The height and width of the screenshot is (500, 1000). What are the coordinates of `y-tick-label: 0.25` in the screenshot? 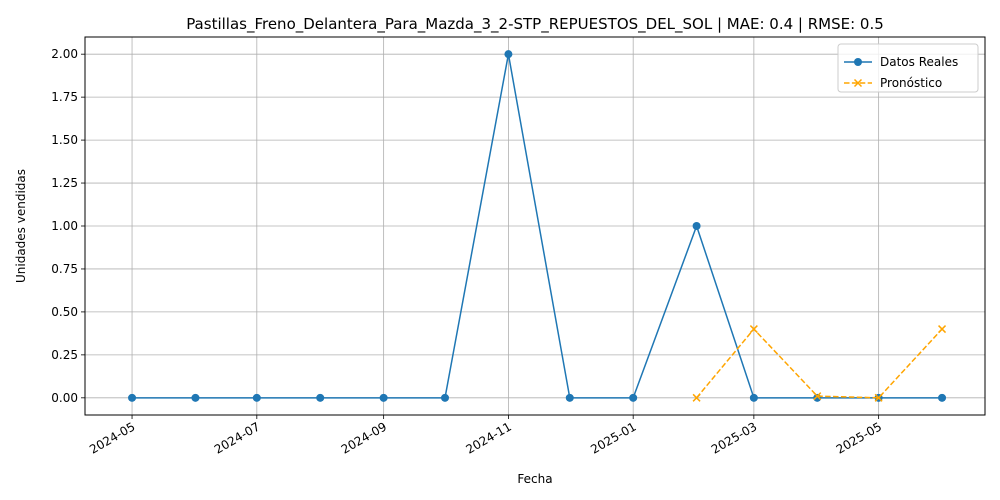 It's located at (64, 355).